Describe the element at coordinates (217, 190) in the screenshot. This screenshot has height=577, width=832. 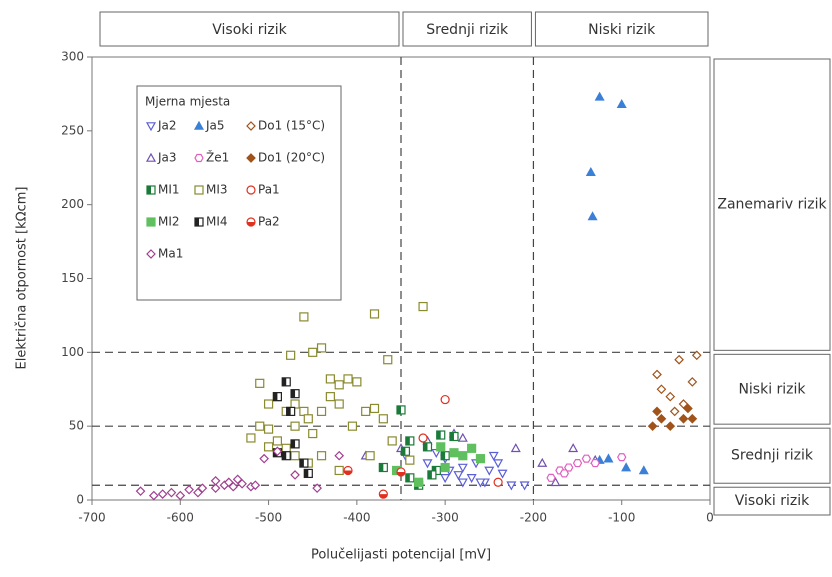
I see `legend-label: MI3` at that location.